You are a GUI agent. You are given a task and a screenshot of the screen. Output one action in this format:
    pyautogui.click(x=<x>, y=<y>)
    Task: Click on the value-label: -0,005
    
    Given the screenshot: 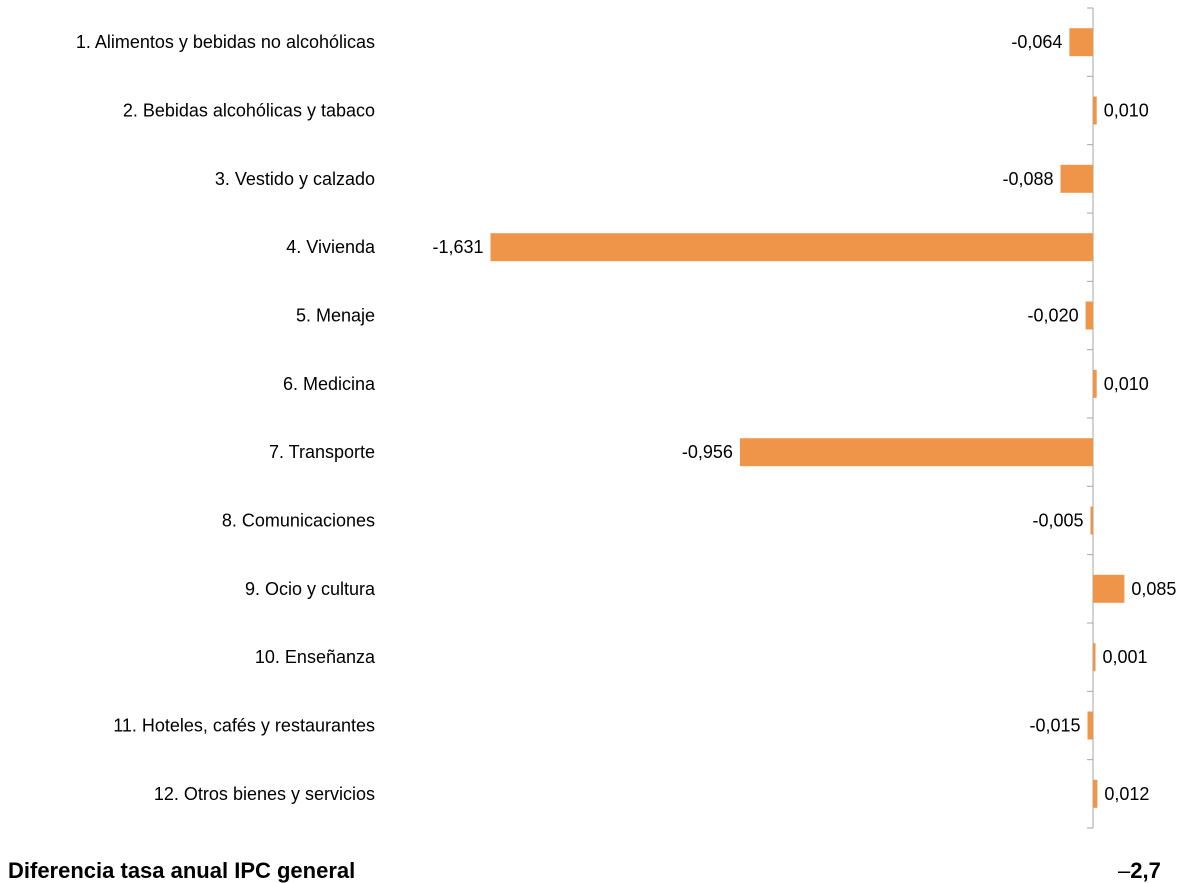 What is the action you would take?
    pyautogui.click(x=1057, y=521)
    